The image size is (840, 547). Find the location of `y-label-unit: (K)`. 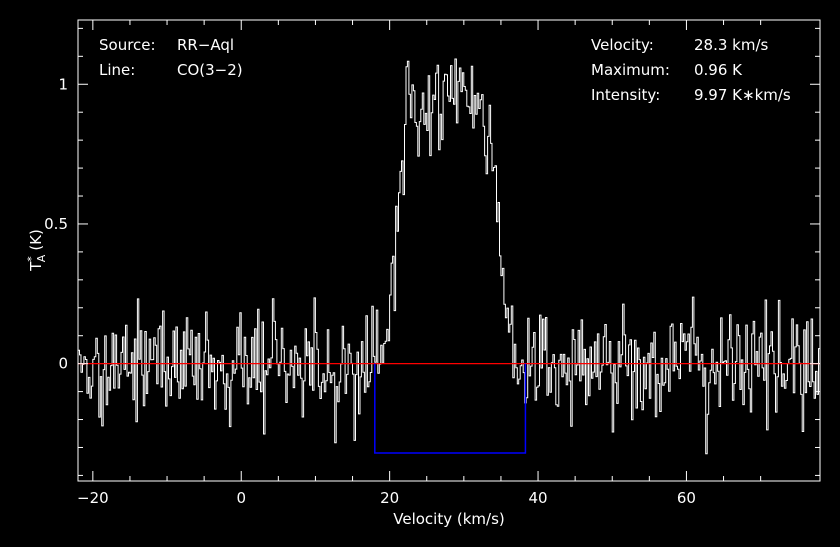

y-label-unit: (K) is located at coordinates (36, 240).